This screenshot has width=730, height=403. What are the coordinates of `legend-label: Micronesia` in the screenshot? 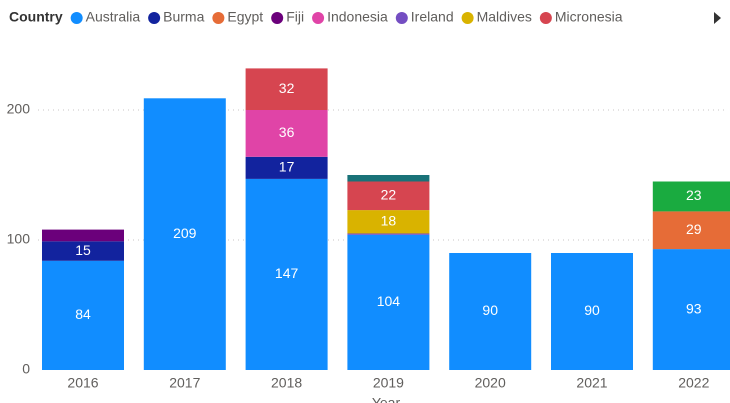 It's located at (589, 17).